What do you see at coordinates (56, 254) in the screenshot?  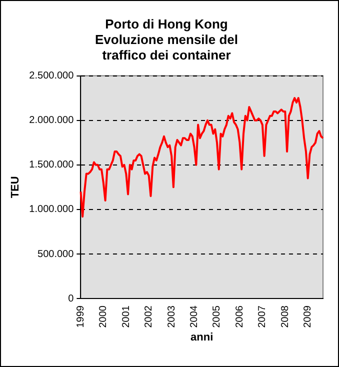 I see `y-tick-label: 500.000` at bounding box center [56, 254].